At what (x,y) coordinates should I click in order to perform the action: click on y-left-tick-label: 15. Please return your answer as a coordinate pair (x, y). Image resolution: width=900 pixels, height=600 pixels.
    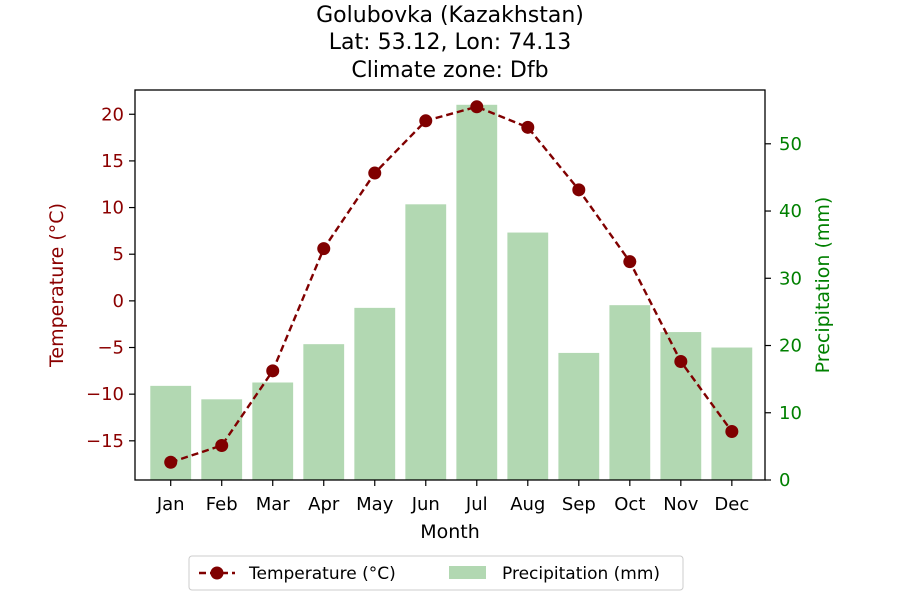
    Looking at the image, I should click on (112, 161).